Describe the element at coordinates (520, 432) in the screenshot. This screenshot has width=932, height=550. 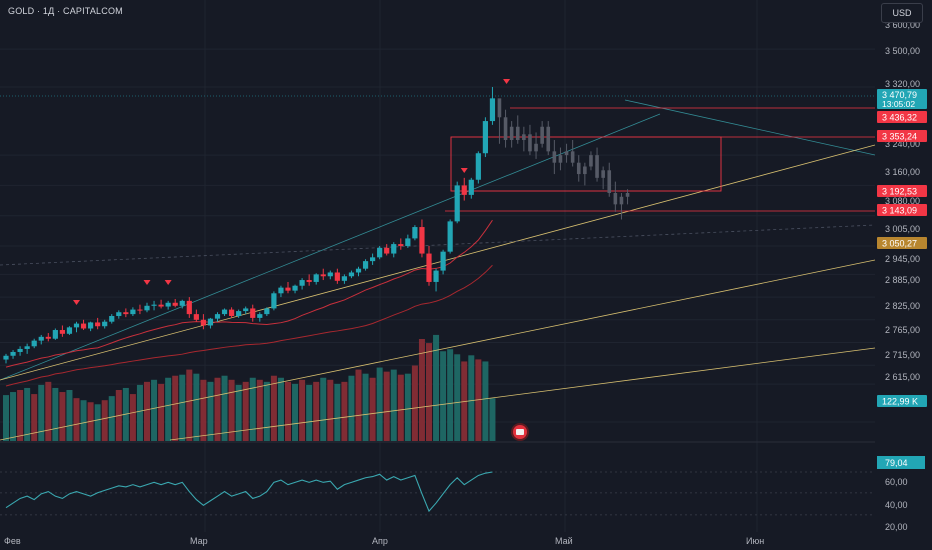
I see `us-flag-event-icon` at that location.